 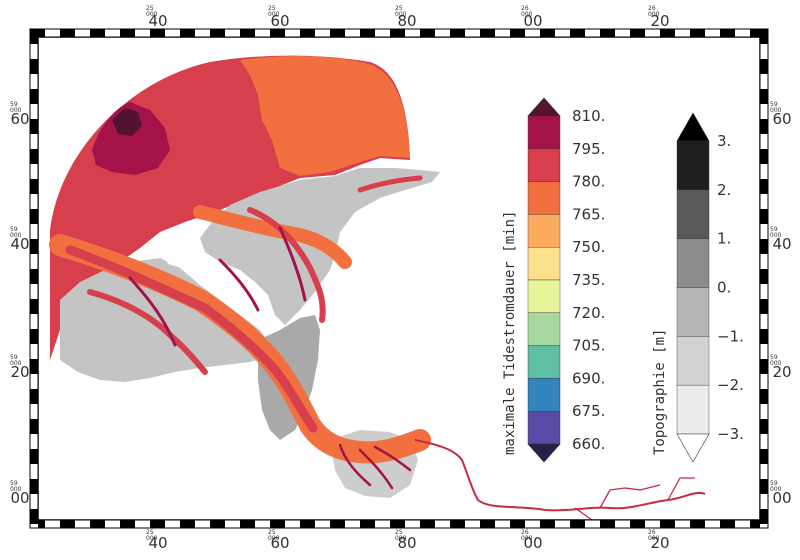 I want to click on colorbar-topography-label: 3., so click(x=724, y=141).